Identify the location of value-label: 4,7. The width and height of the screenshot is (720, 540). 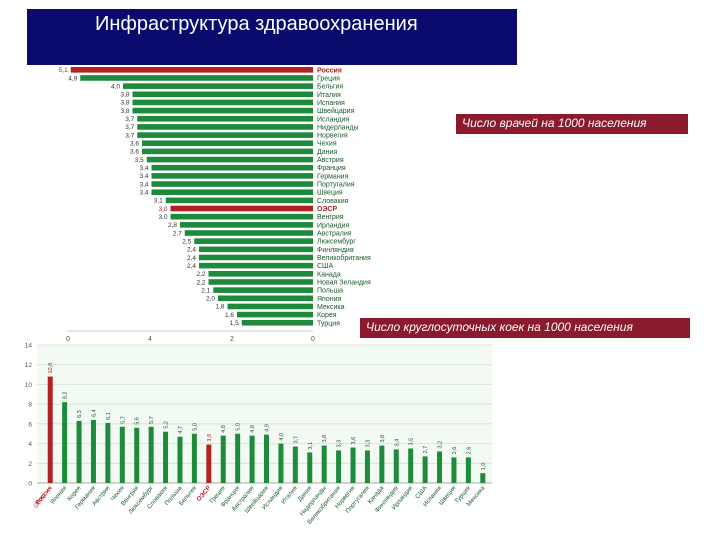
(181, 430).